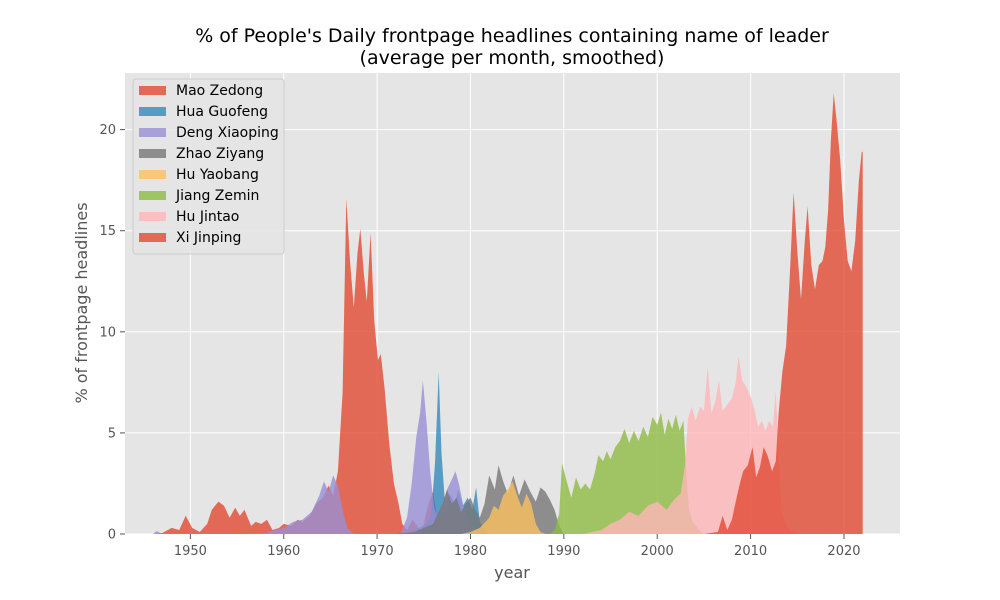  Describe the element at coordinates (283, 551) in the screenshot. I see `x-tick-label: 1960` at that location.